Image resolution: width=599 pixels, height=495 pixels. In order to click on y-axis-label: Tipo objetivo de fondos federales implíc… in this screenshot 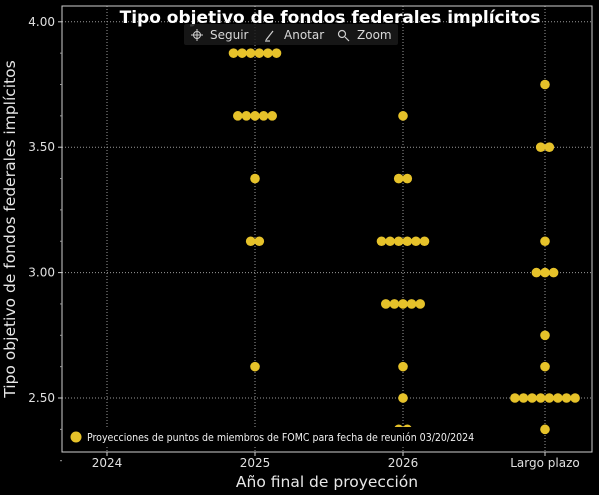, I will do `click(10, 229)`.